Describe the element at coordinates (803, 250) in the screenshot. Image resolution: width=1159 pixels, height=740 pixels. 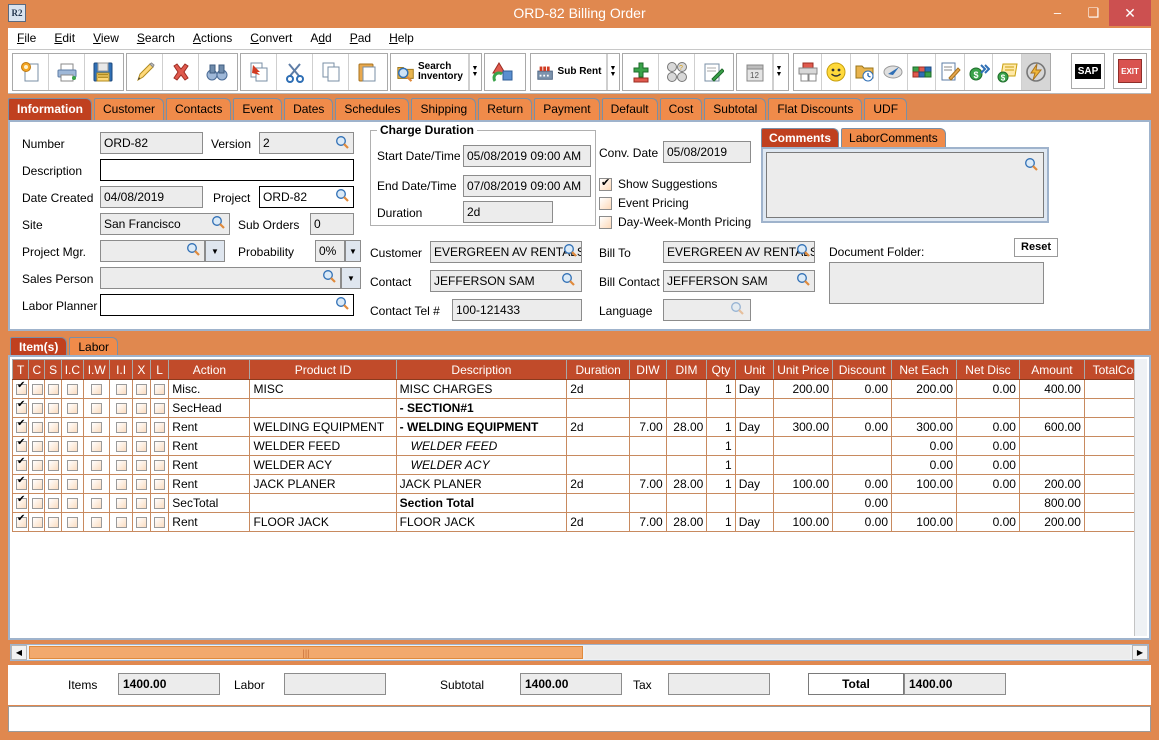
I see `bill-to-search-icon` at that location.